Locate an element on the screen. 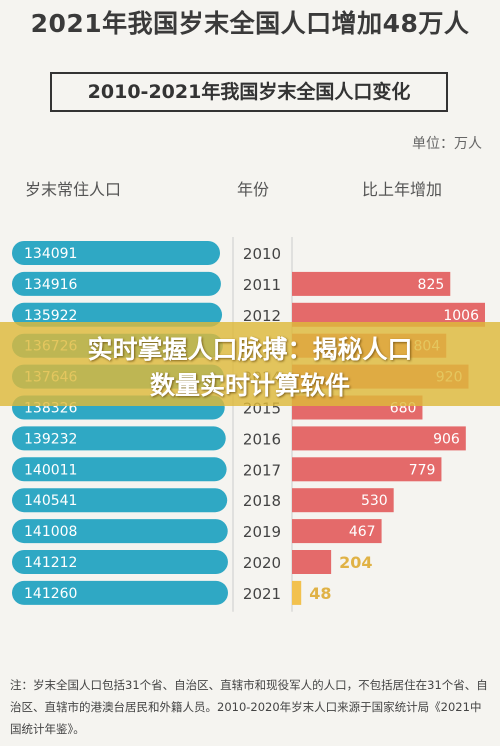 This screenshot has width=500, height=746. population-label: 134916 is located at coordinates (51, 285).